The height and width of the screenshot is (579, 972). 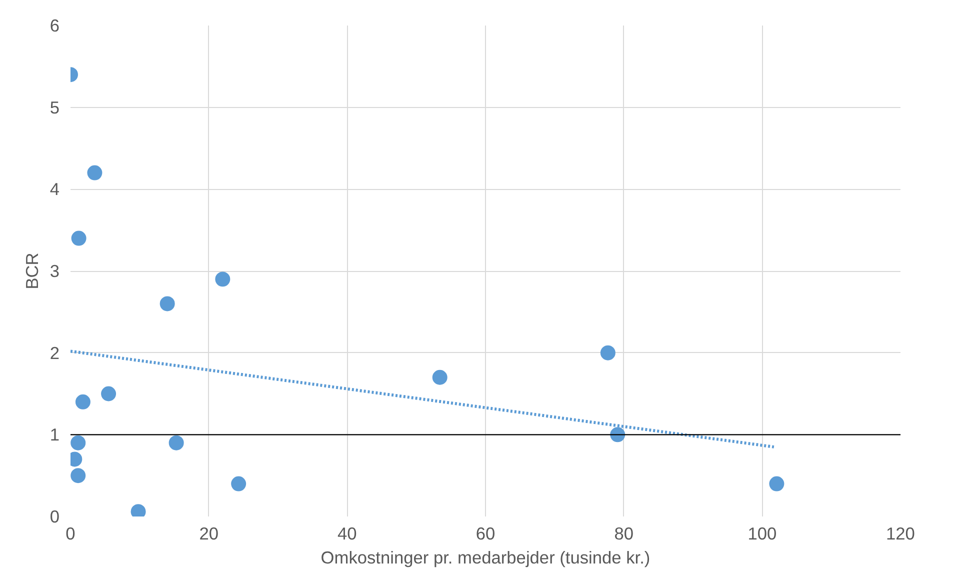 I want to click on x-tick-label: 0, so click(x=71, y=534).